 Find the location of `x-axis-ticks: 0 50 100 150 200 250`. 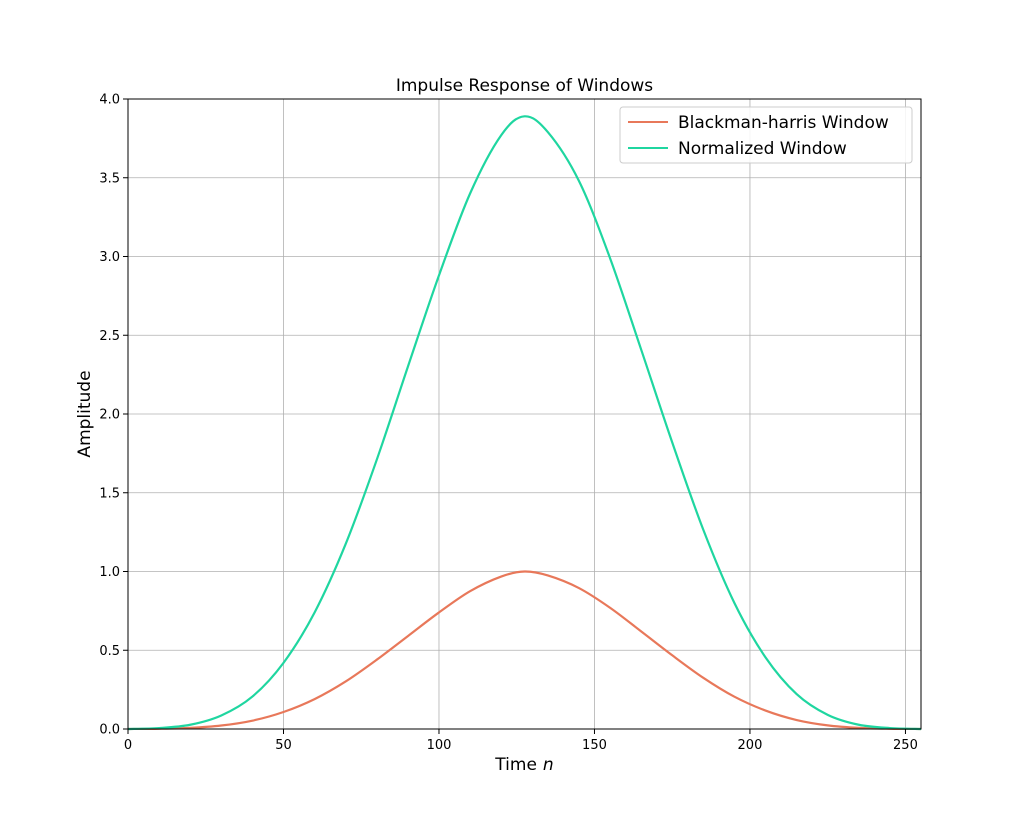

x-axis-ticks: 0 50 100 150 200 250 is located at coordinates (521, 741).